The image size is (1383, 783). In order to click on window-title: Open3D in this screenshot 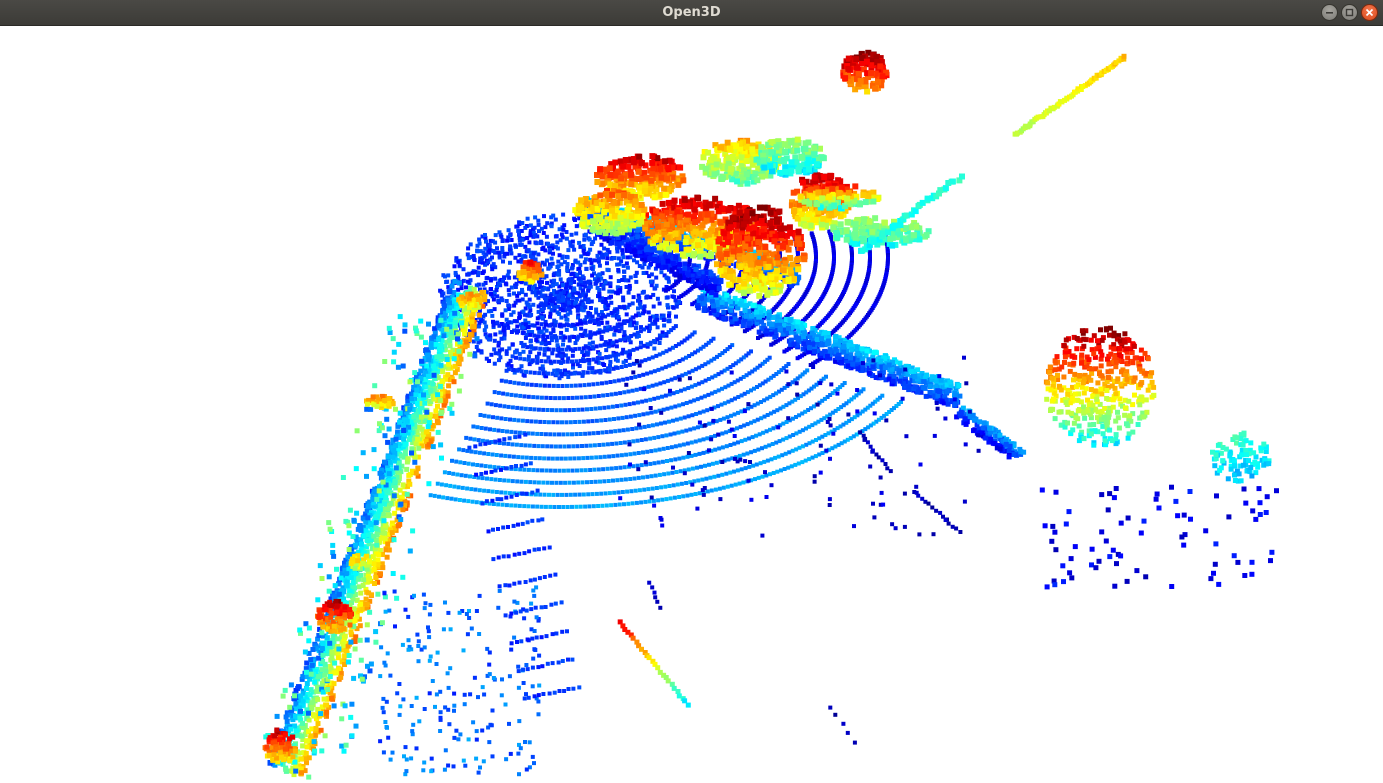, I will do `click(691, 12)`.